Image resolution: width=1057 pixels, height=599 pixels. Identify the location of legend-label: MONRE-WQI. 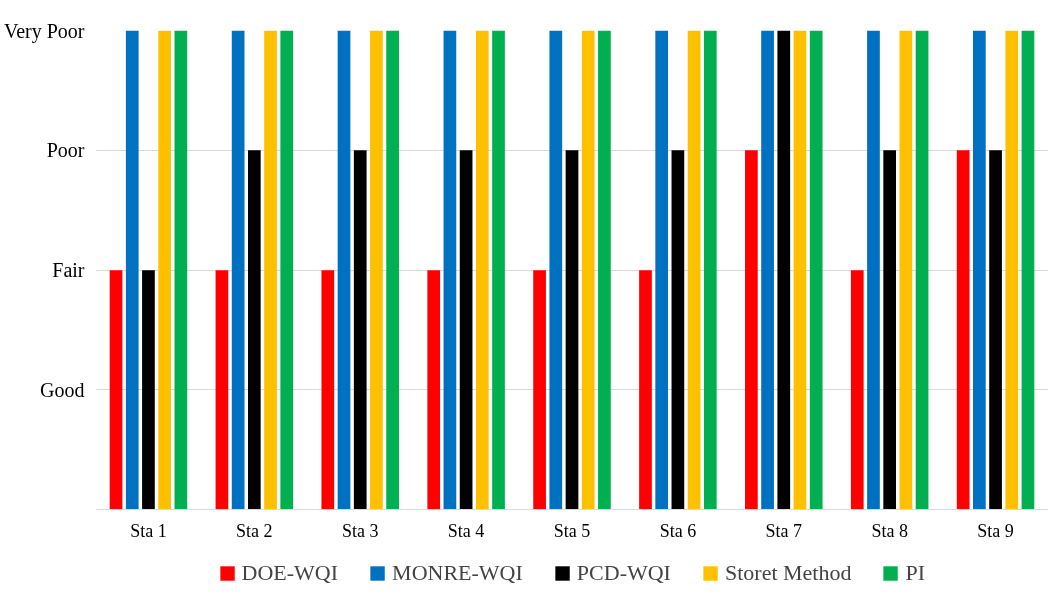
(457, 573).